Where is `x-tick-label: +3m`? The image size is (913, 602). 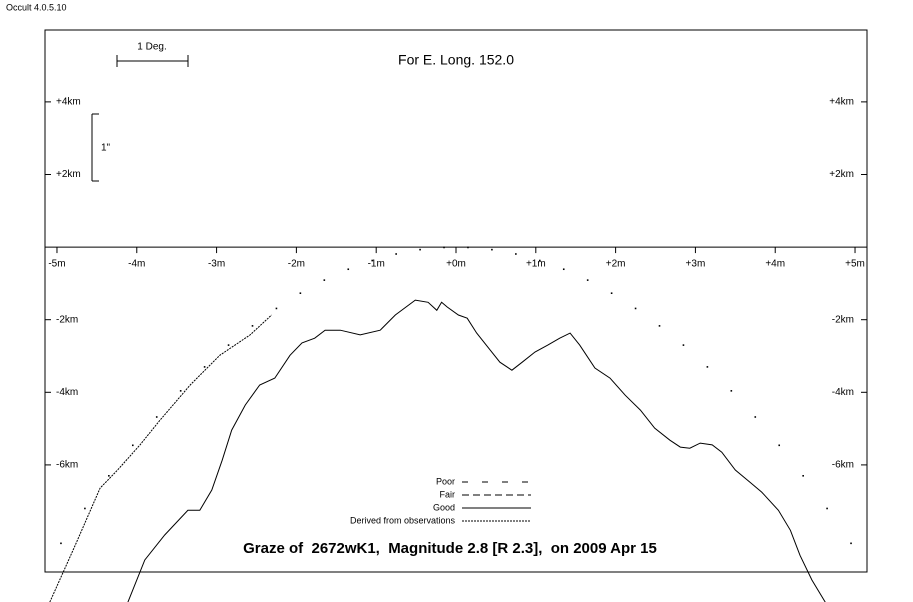 x-tick-label: +3m is located at coordinates (696, 264).